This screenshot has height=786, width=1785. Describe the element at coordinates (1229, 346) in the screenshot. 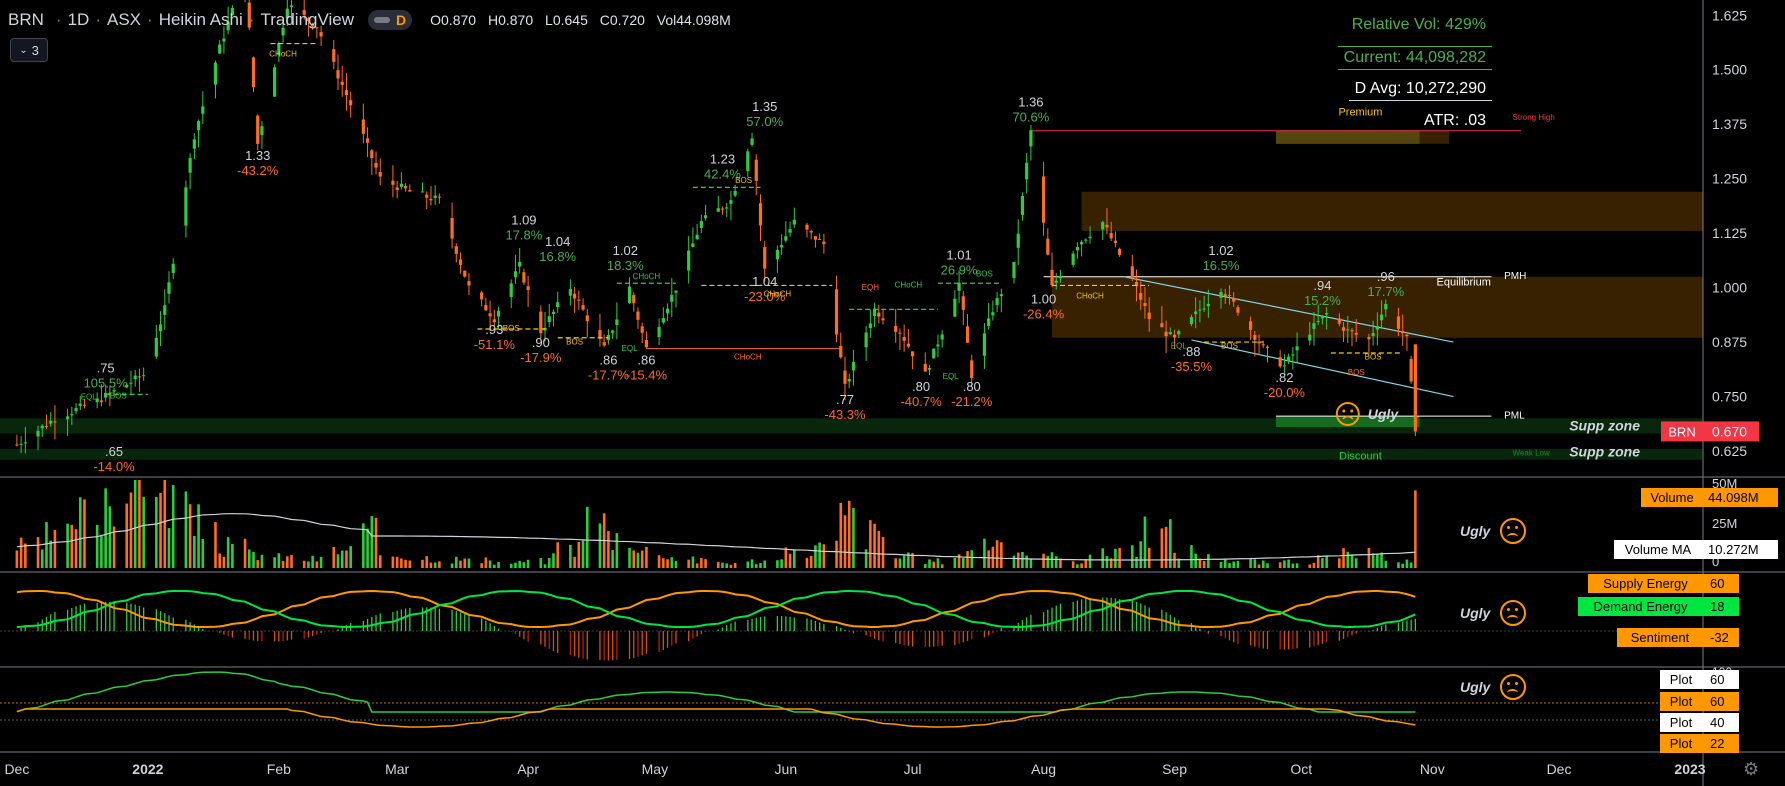

I see `structure-label-bos: BOS` at that location.